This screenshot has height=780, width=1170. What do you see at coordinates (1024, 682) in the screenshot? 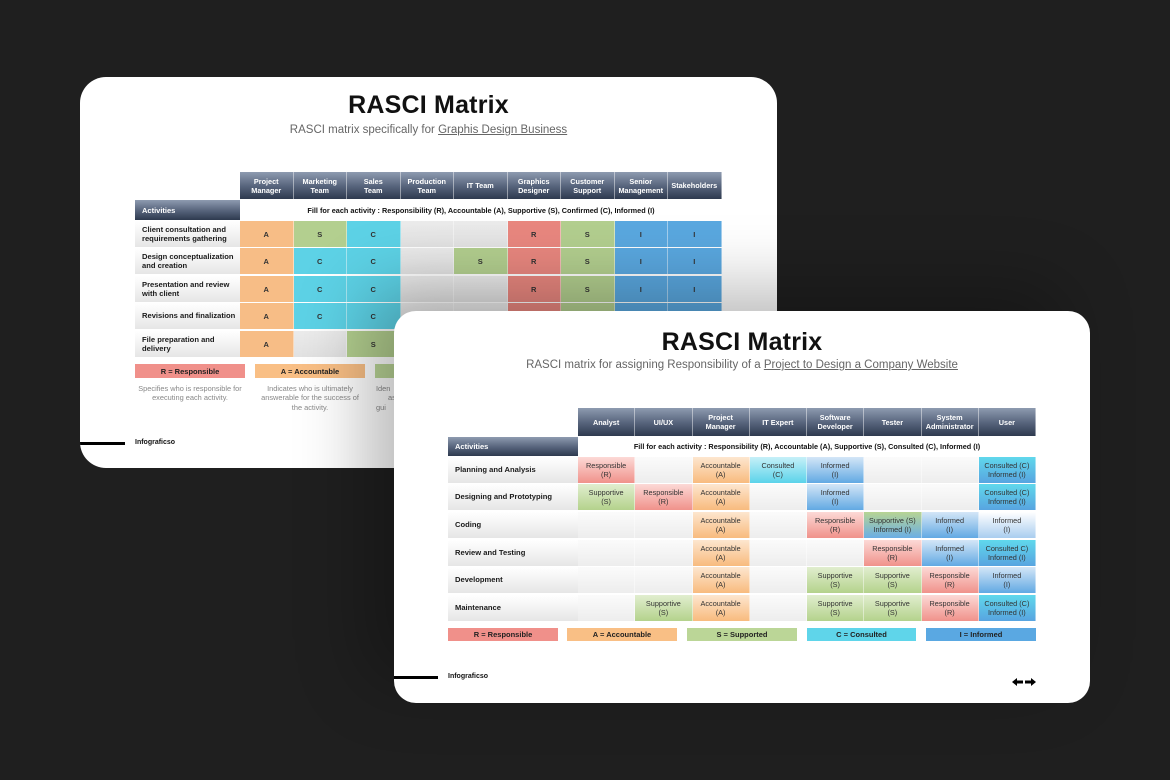
I see `slide-navigation` at bounding box center [1024, 682].